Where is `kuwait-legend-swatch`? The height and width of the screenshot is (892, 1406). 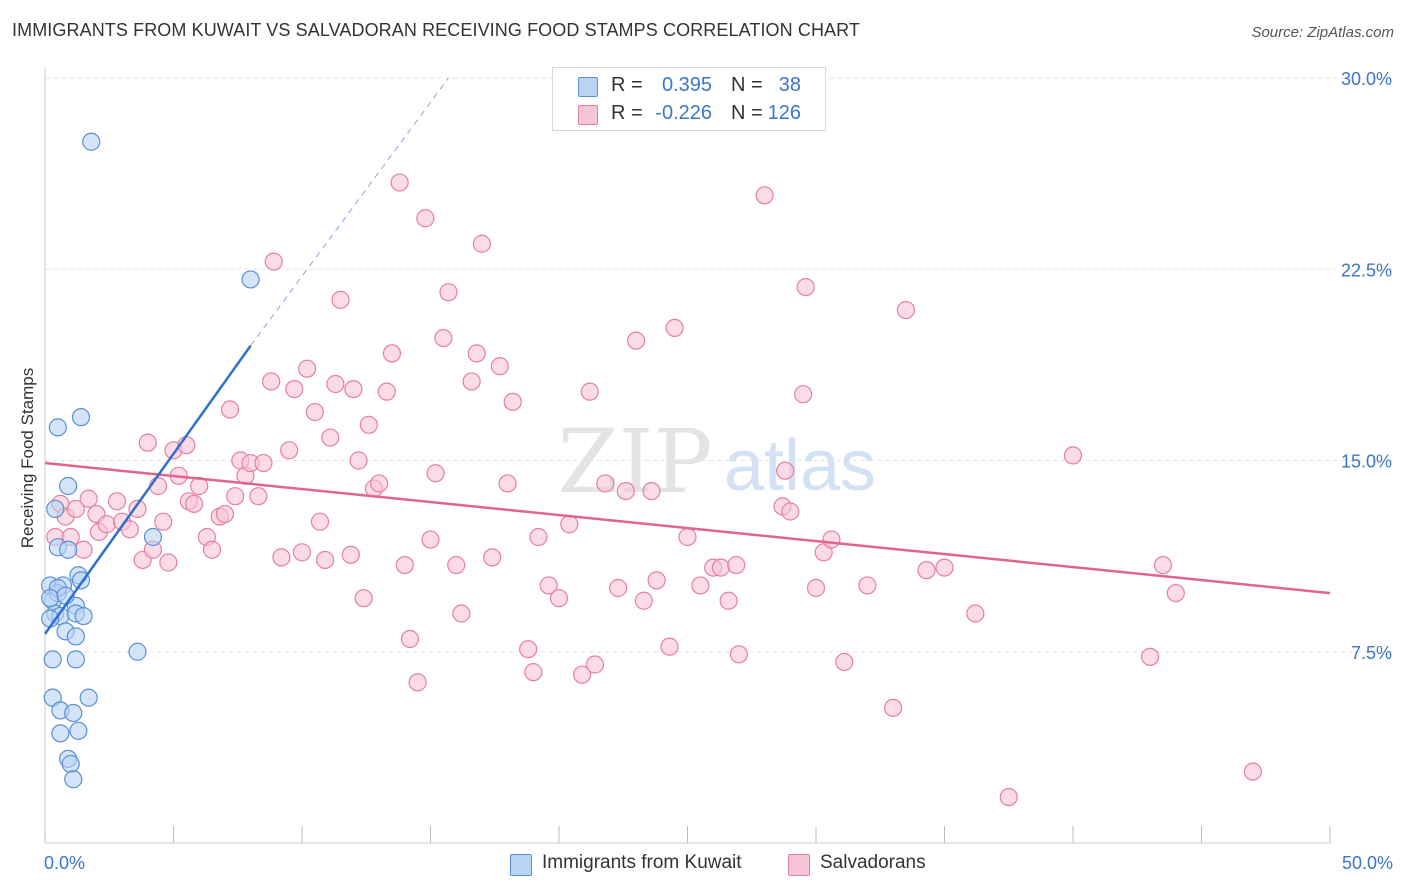
kuwait-legend-swatch is located at coordinates (521, 865).